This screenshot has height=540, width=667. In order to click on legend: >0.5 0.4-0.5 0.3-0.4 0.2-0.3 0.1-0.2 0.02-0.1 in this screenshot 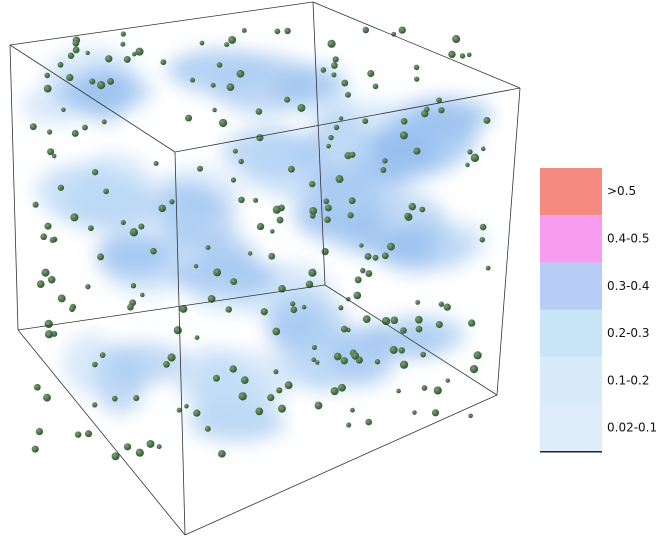, I will do `click(598, 310)`.